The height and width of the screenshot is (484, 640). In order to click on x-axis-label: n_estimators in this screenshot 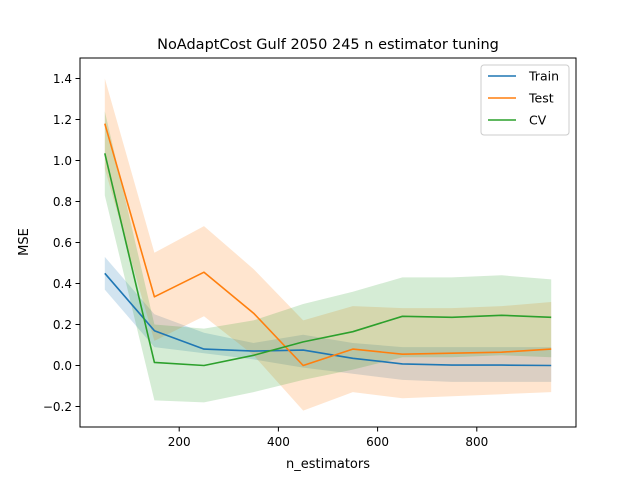, I will do `click(328, 464)`.